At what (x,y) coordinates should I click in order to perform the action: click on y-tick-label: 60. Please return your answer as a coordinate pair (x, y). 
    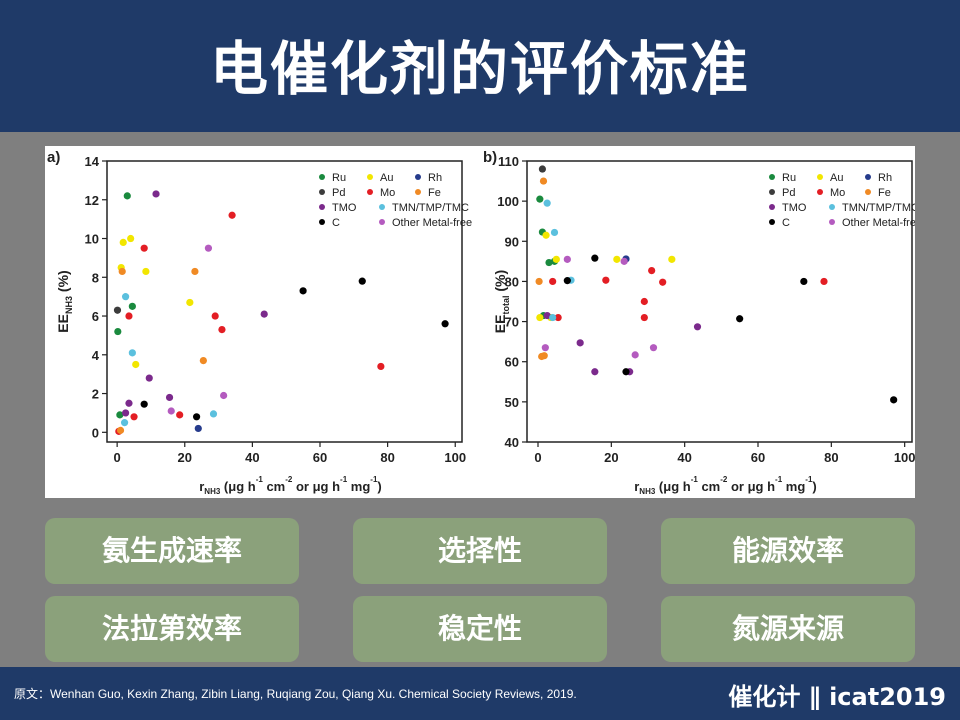
    Looking at the image, I should click on (512, 362).